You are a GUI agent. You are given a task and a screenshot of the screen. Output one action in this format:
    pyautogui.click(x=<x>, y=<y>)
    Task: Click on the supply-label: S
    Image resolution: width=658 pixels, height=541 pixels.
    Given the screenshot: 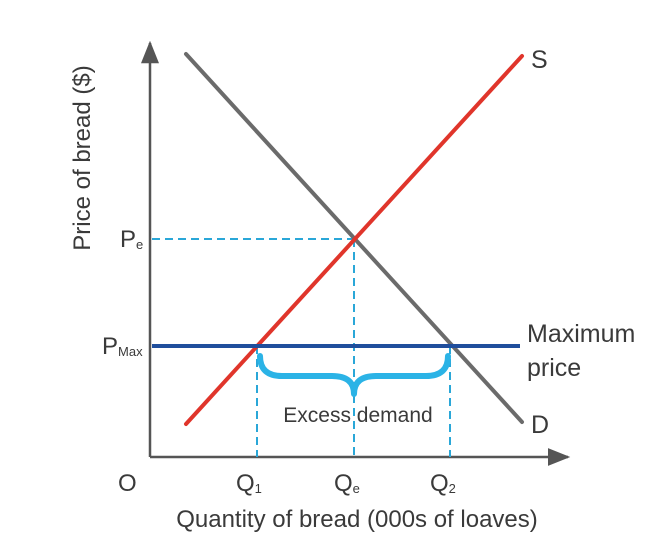 What is the action you would take?
    pyautogui.click(x=539, y=60)
    